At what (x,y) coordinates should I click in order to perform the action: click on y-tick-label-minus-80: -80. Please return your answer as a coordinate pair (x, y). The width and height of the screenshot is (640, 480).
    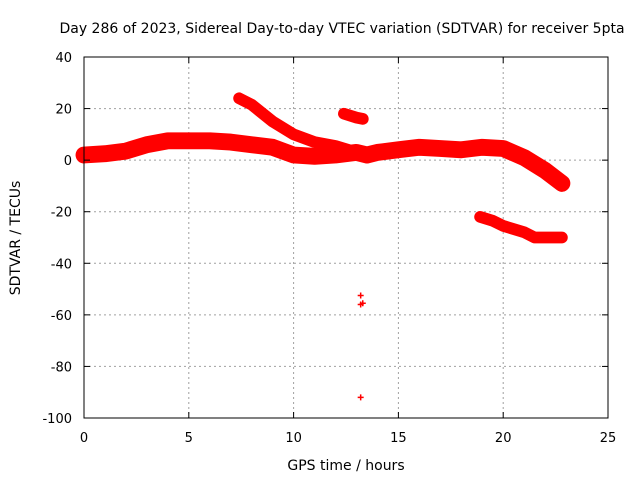
    Looking at the image, I should click on (61, 367).